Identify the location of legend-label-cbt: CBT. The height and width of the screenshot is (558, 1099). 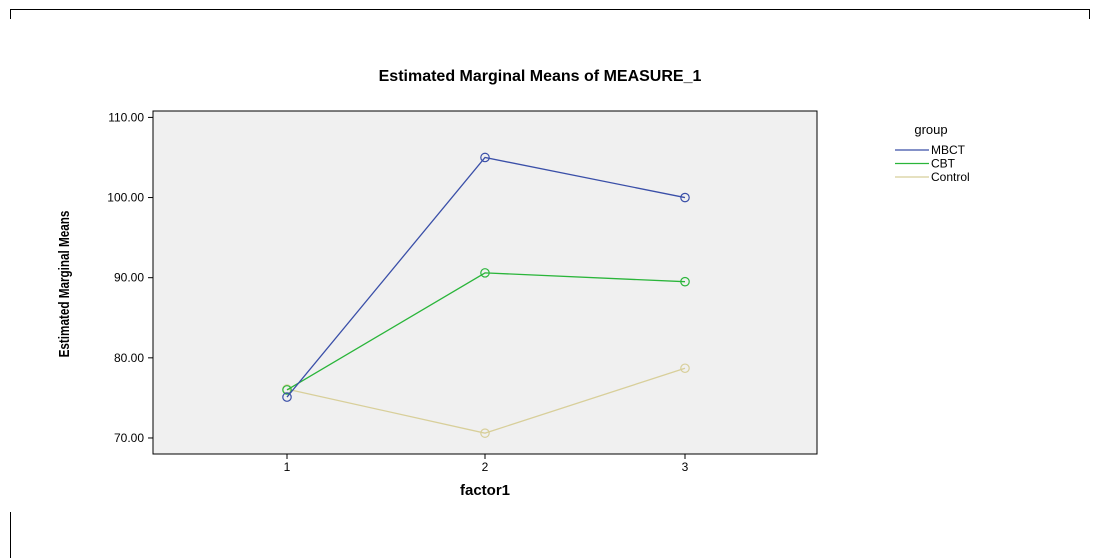
(943, 164).